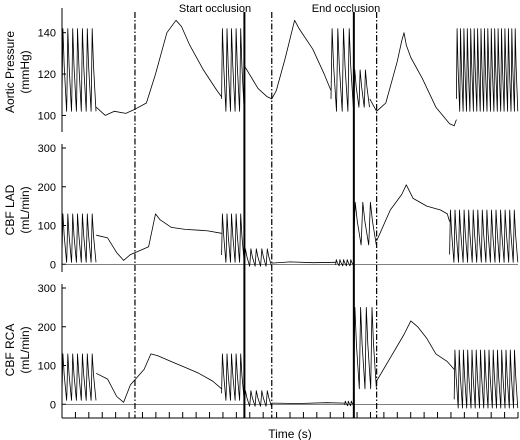  Describe the element at coordinates (10, 350) in the screenshot. I see `y-axis-label: CBF RCA` at that location.